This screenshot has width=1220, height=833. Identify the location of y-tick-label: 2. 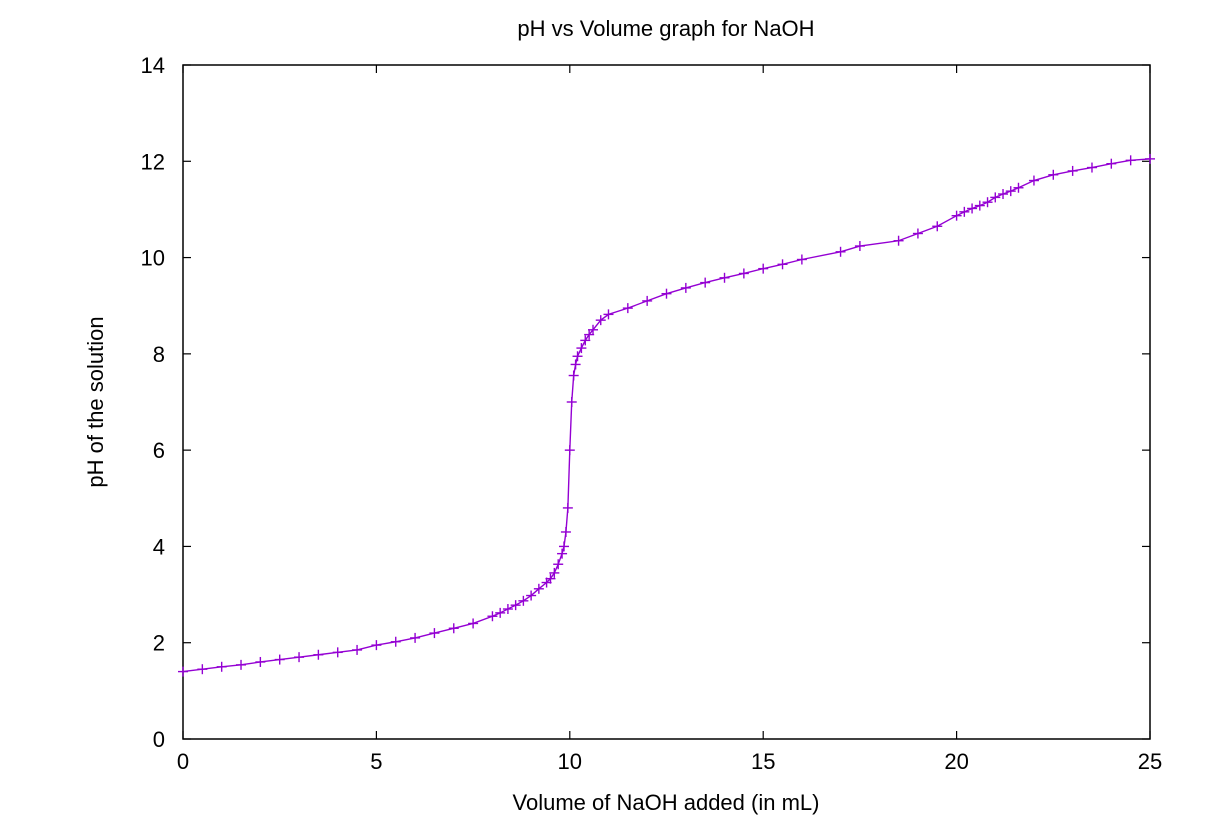
(159, 643).